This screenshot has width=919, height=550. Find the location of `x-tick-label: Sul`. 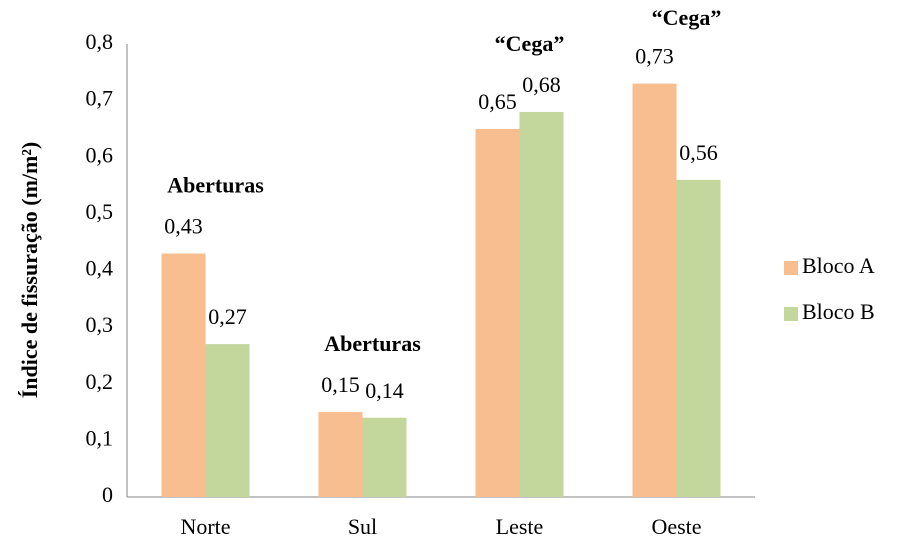

x-tick-label: Sul is located at coordinates (362, 526).